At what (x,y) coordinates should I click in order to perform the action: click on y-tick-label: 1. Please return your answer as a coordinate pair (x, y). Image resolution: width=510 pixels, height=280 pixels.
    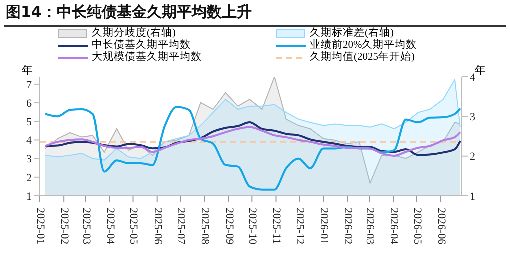
    Looking at the image, I should click on (29, 196).